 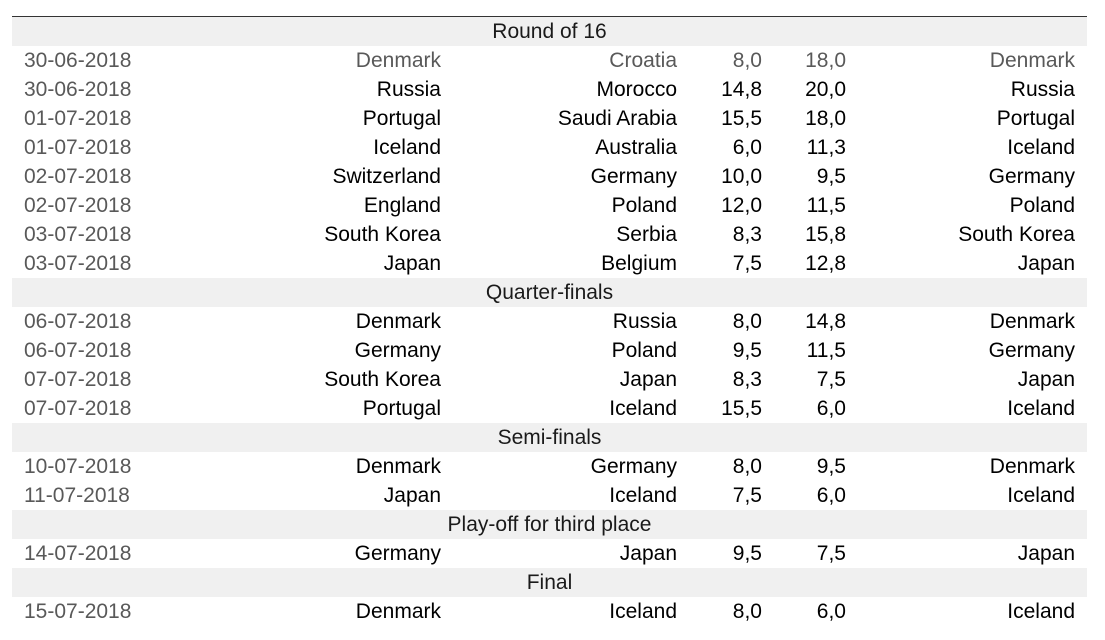 I want to click on section-header: Quarter-finals, so click(x=549, y=292).